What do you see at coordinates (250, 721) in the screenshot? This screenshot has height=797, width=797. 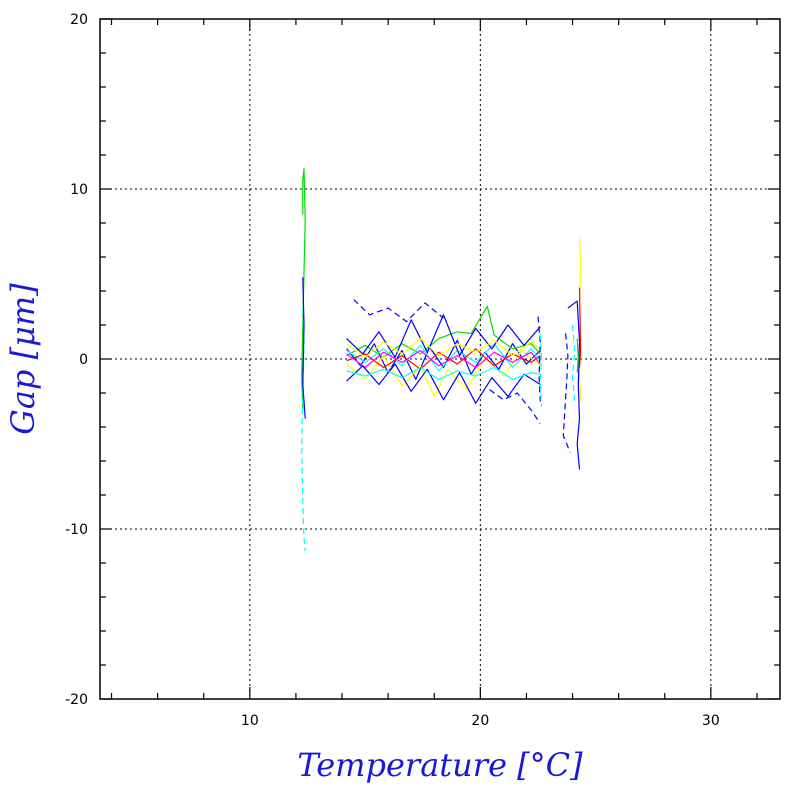 I see `x-tick-label: 10` at bounding box center [250, 721].